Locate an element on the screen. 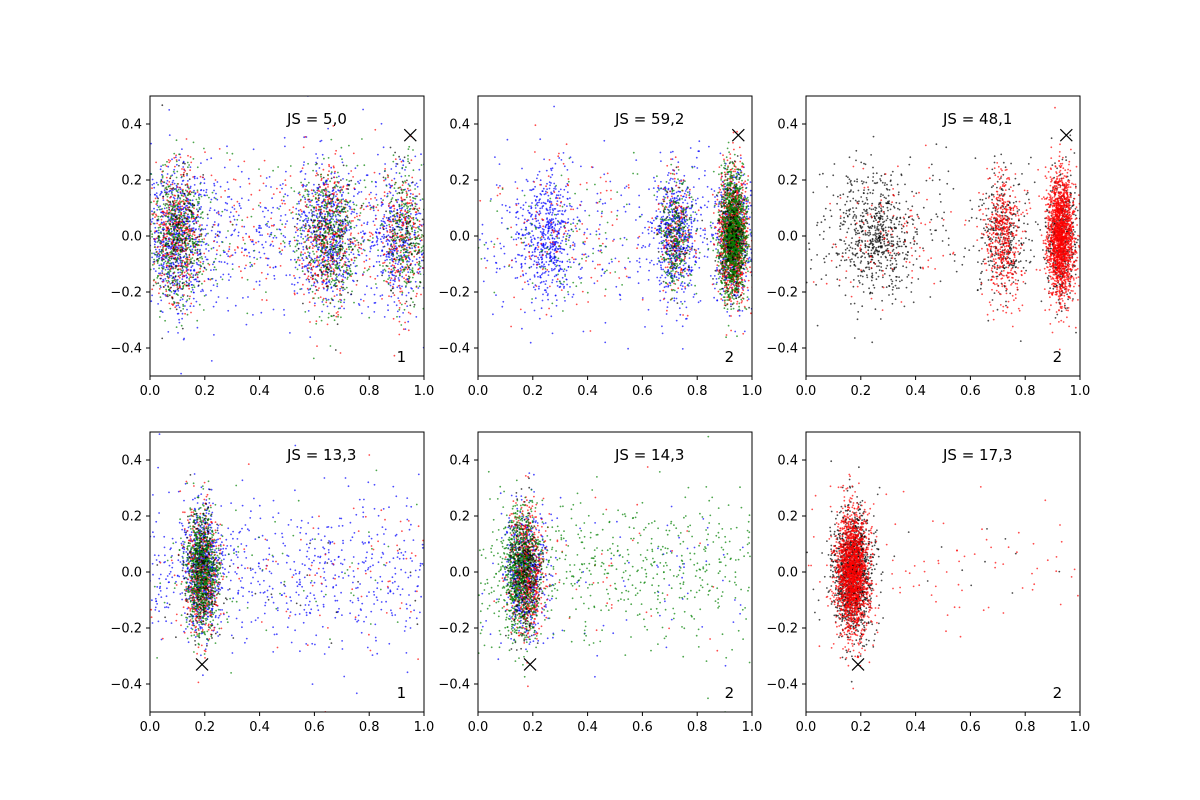  scatter-points is located at coordinates (615, 227).